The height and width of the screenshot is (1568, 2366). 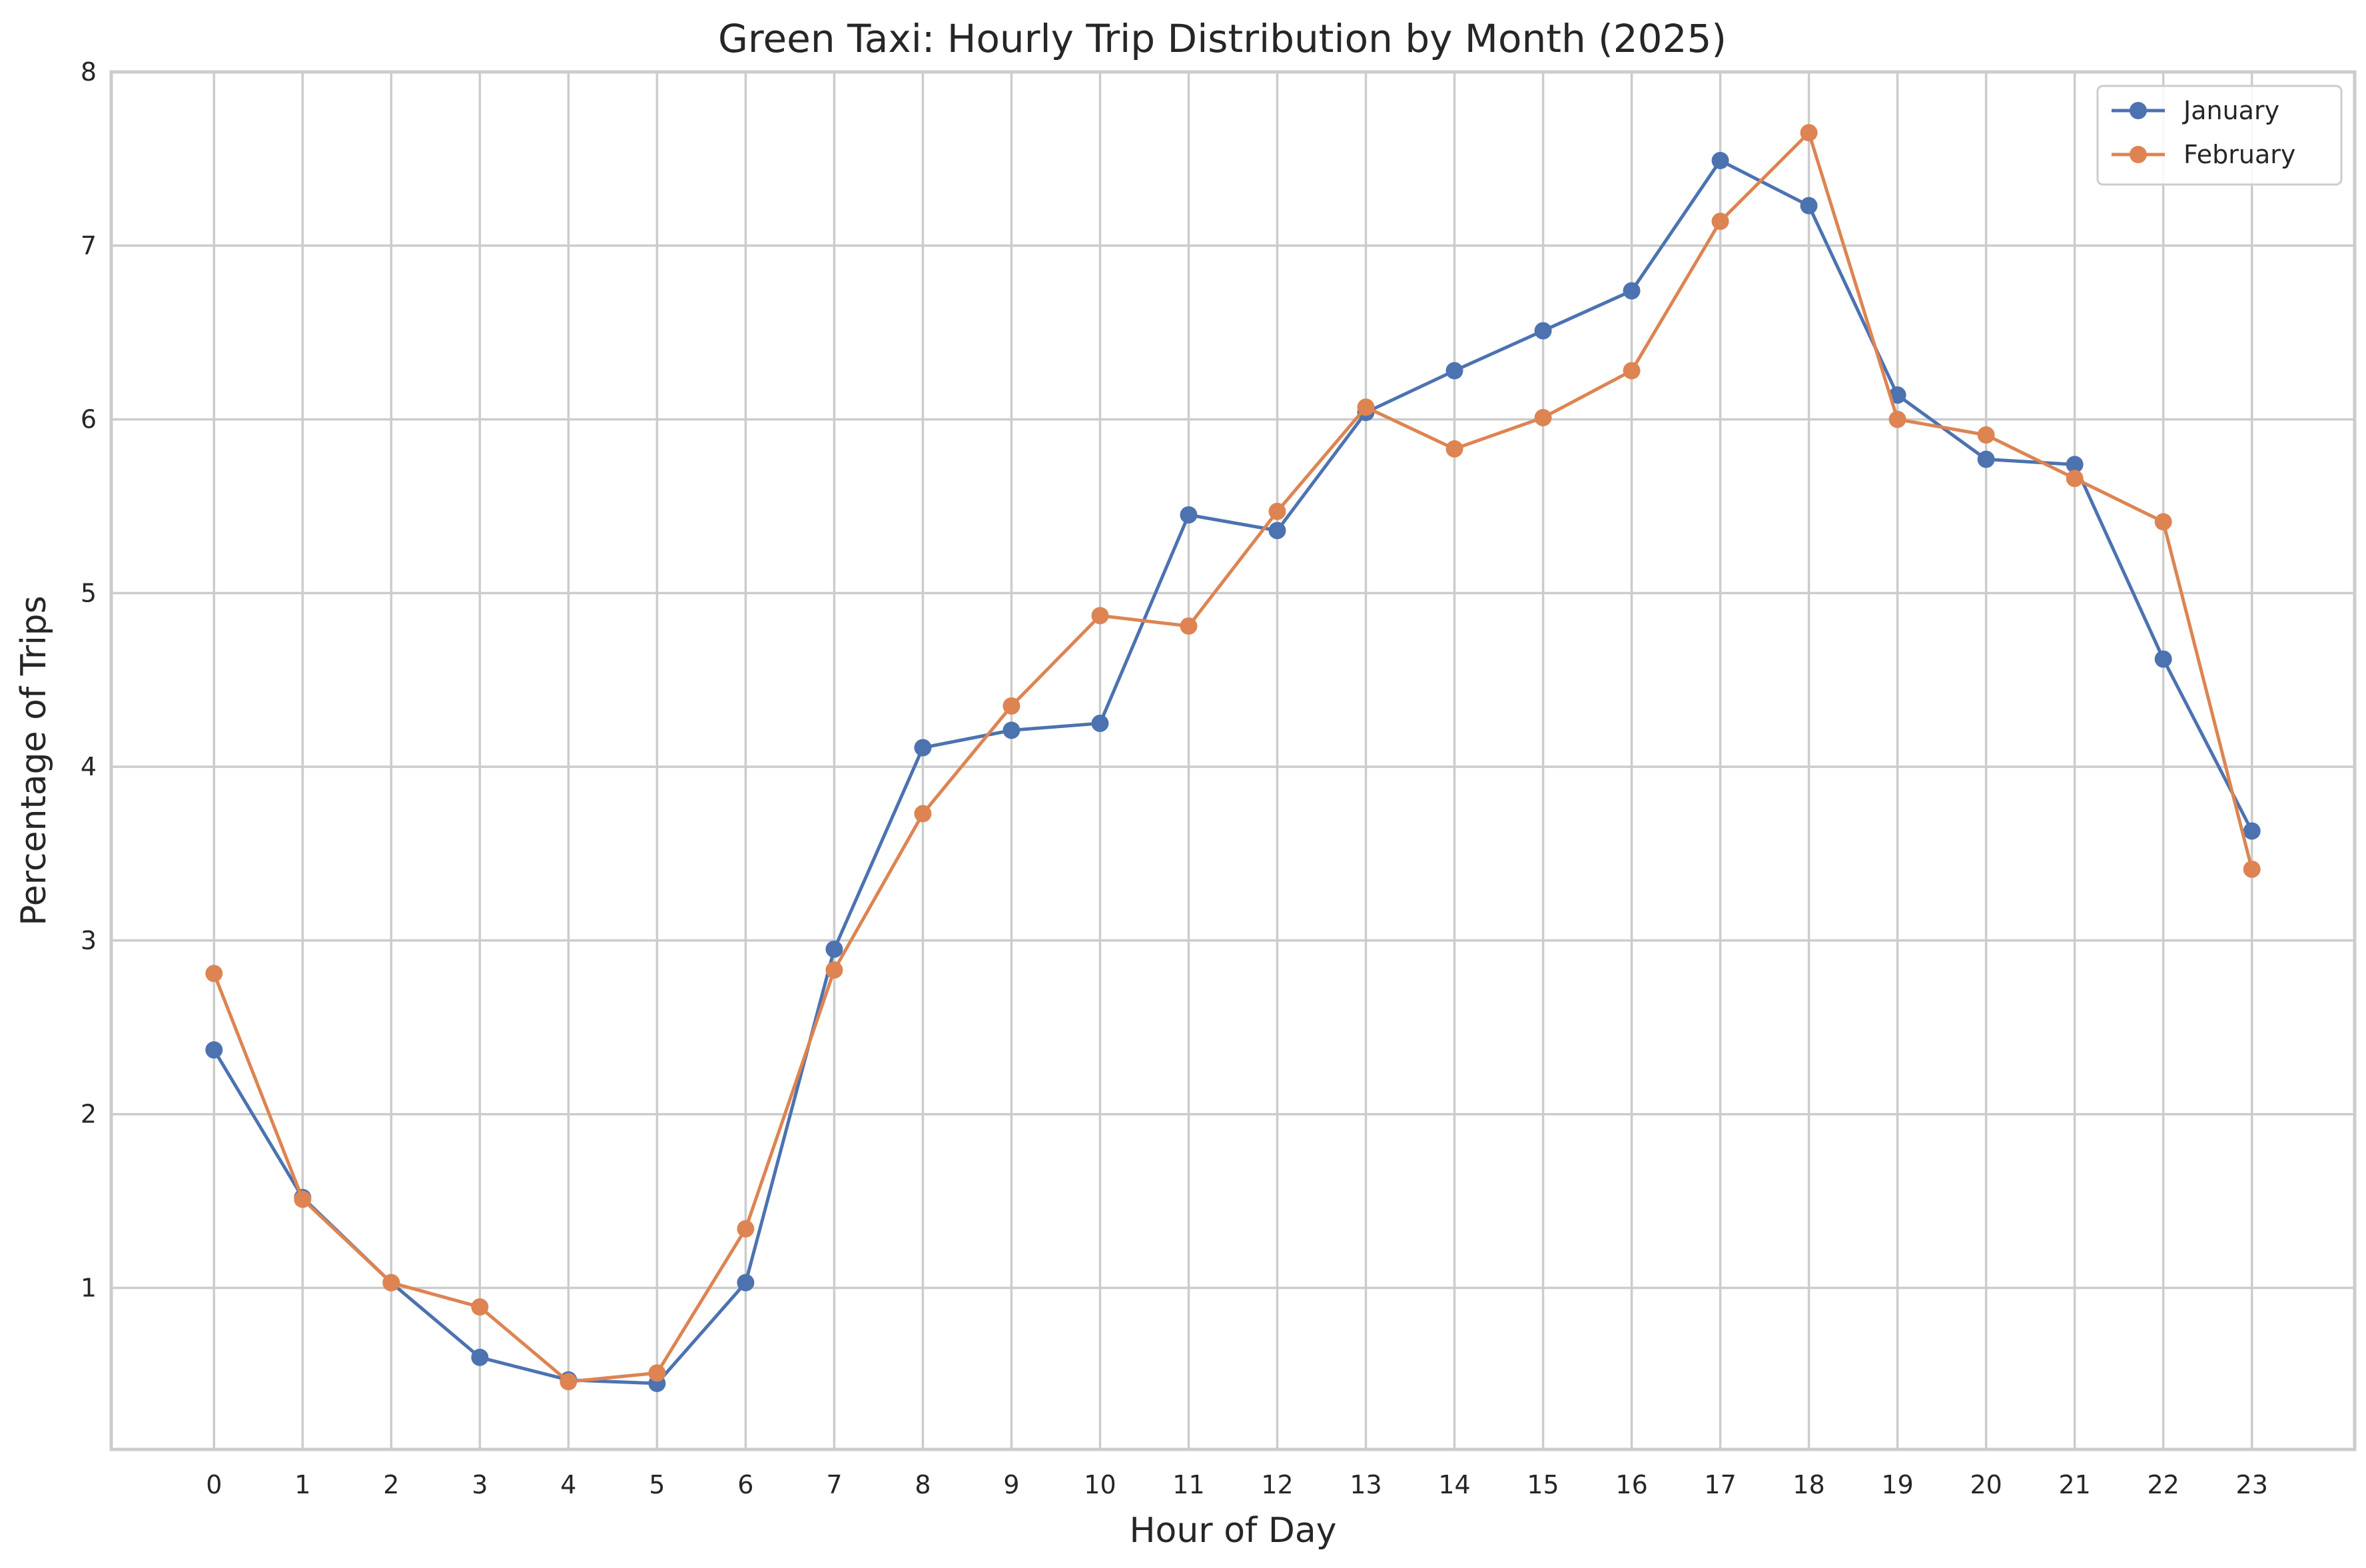 What do you see at coordinates (2074, 1484) in the screenshot?
I see `x-tick-label: 21` at bounding box center [2074, 1484].